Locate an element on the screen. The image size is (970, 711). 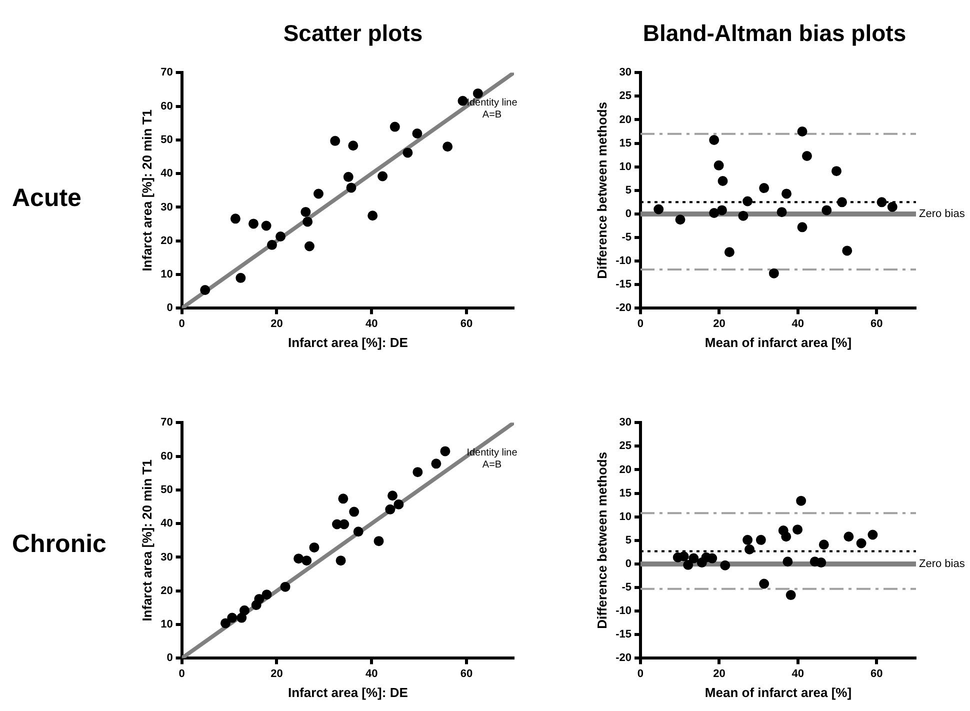
text: Chronic is located at coordinates (59, 544).